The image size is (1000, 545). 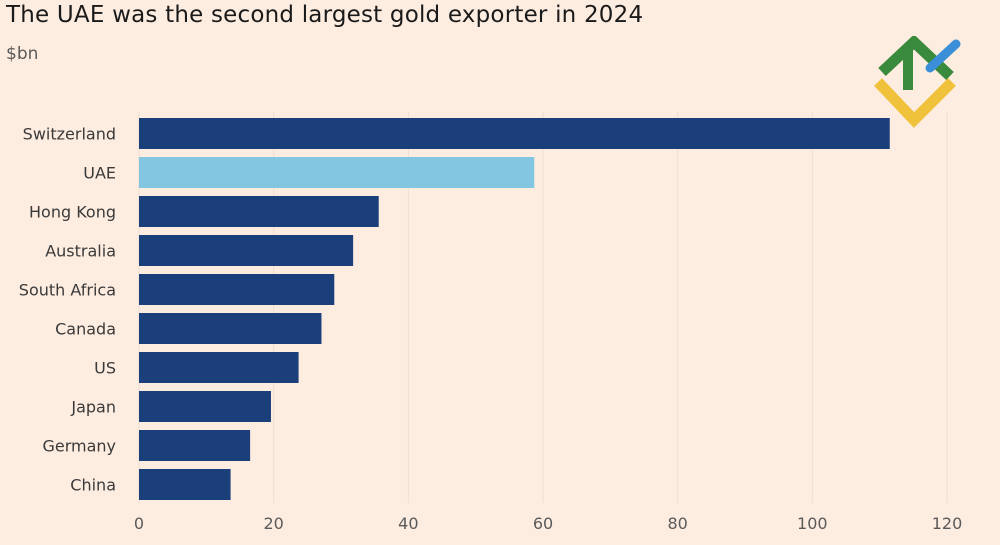 I want to click on category-label: US, so click(x=105, y=368).